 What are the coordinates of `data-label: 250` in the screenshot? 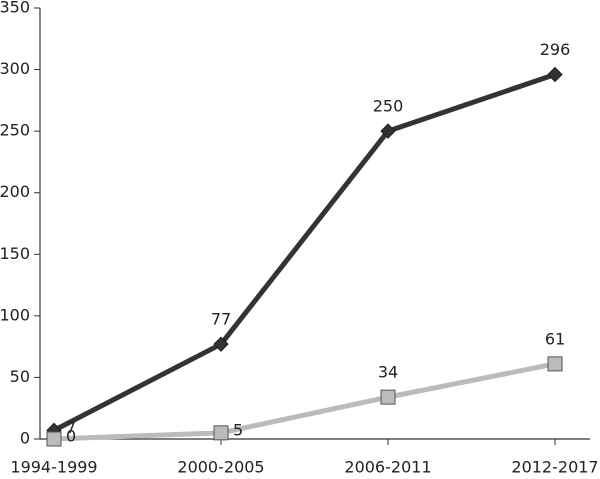 It's located at (388, 106).